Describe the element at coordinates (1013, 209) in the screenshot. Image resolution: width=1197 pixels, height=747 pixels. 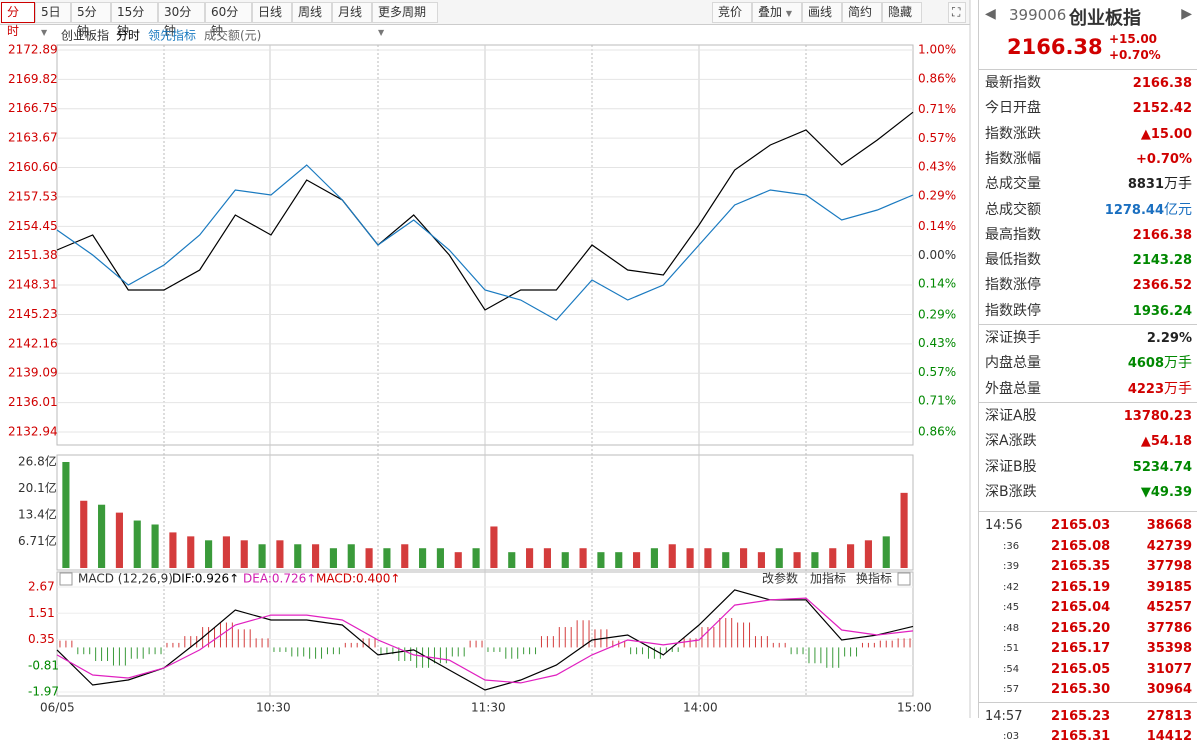
I see `stat-label: 总成交额` at that location.